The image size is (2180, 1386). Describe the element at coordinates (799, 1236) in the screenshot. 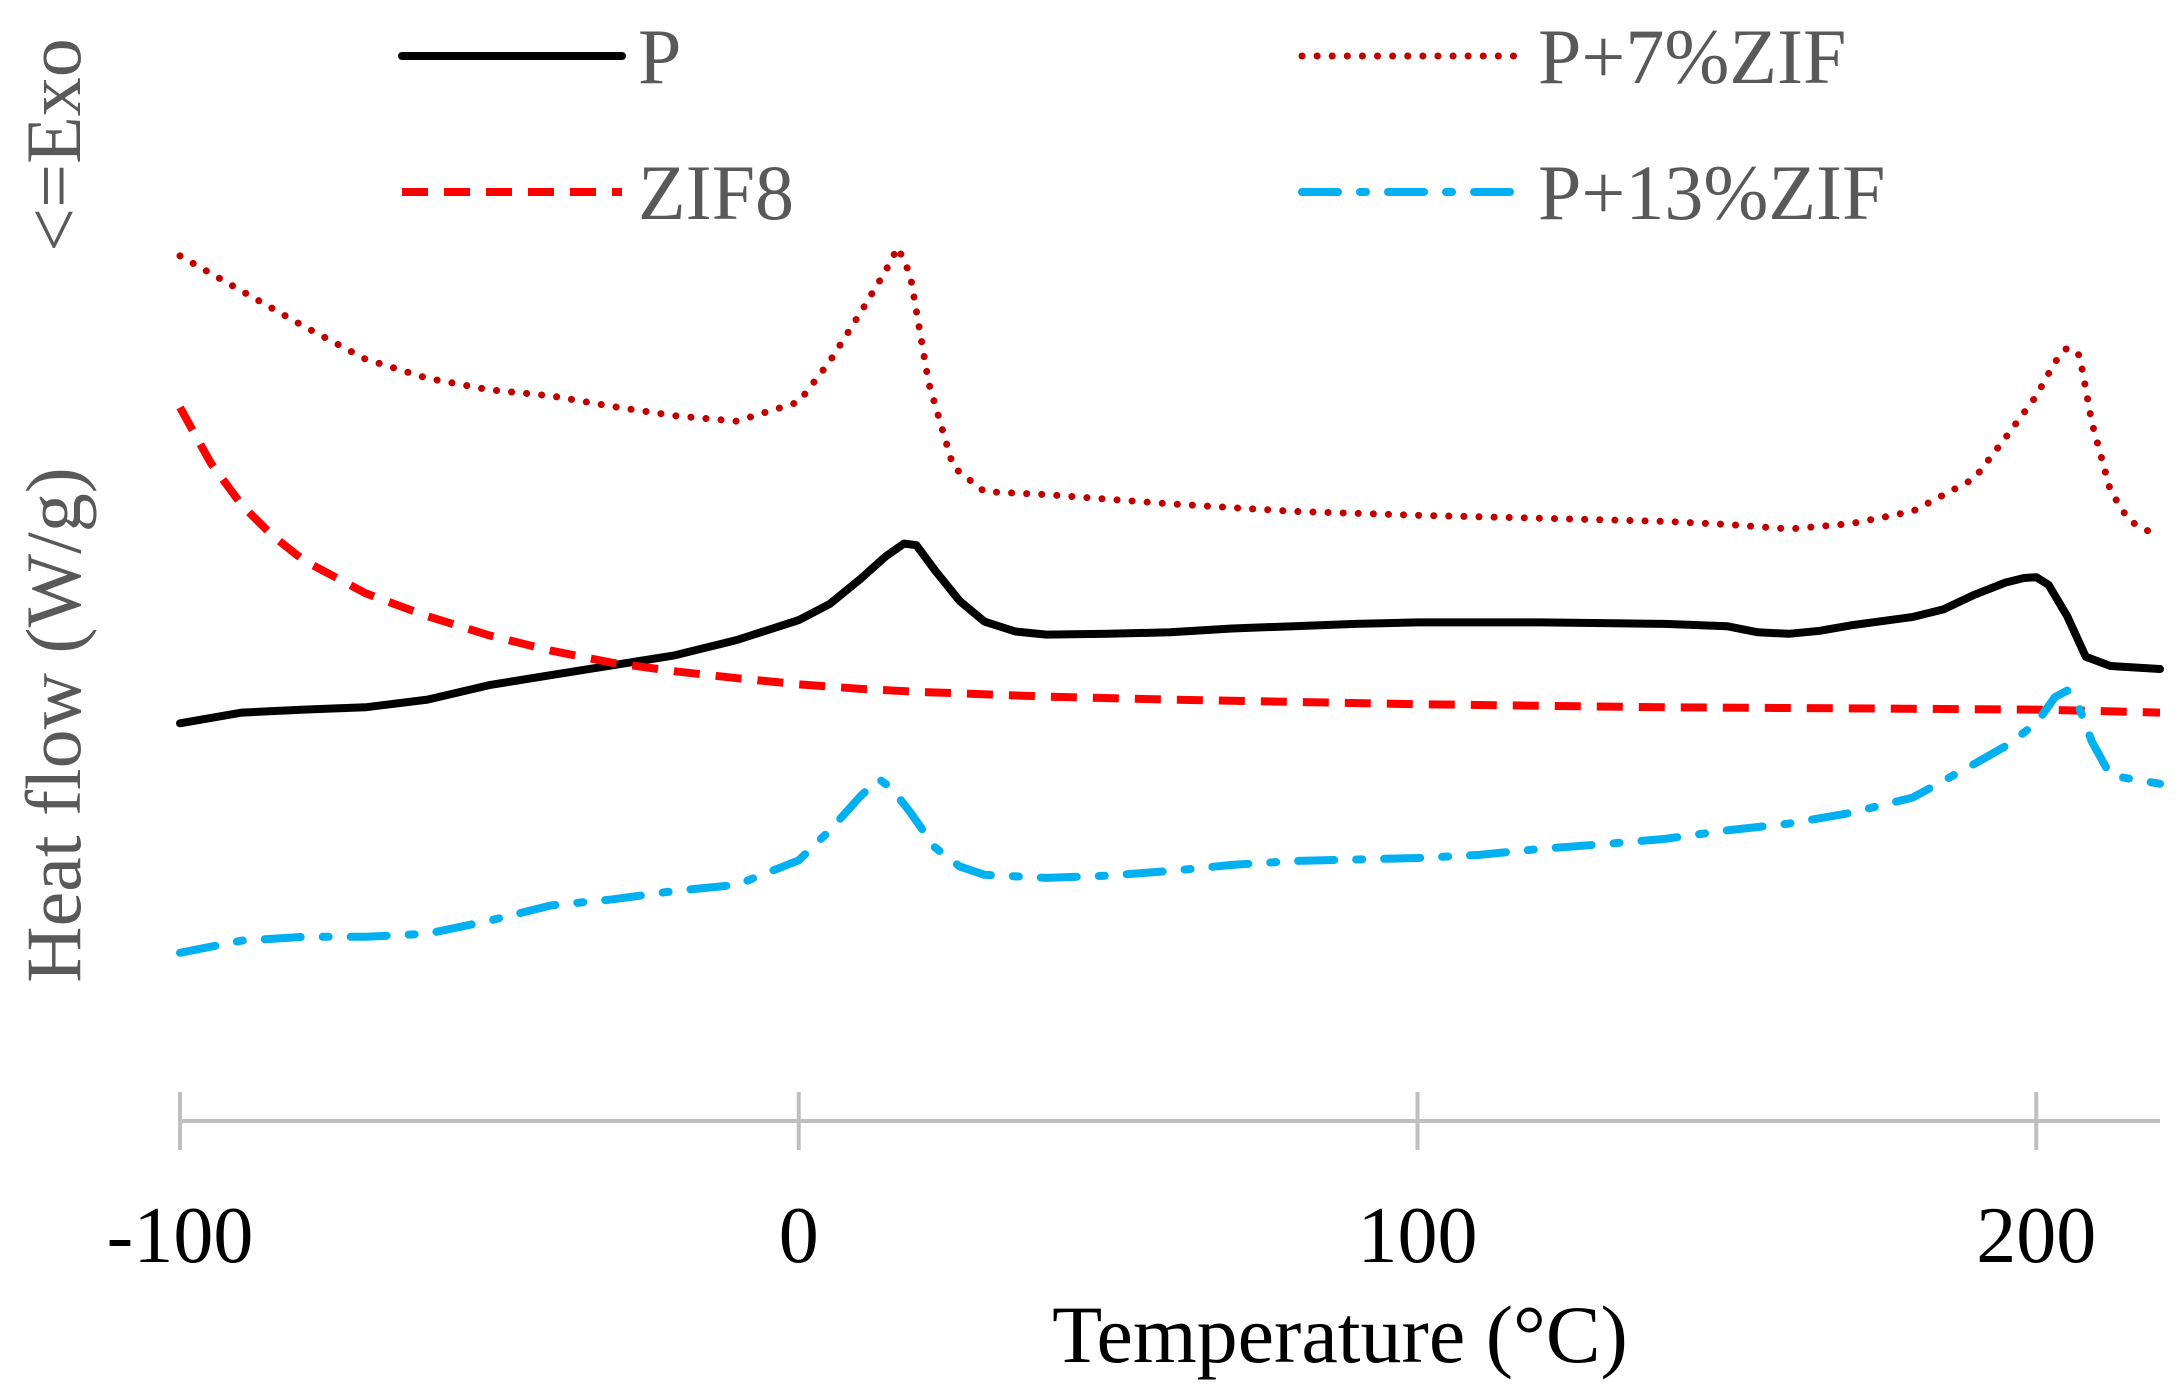

I see `x-tick-label: 0` at that location.